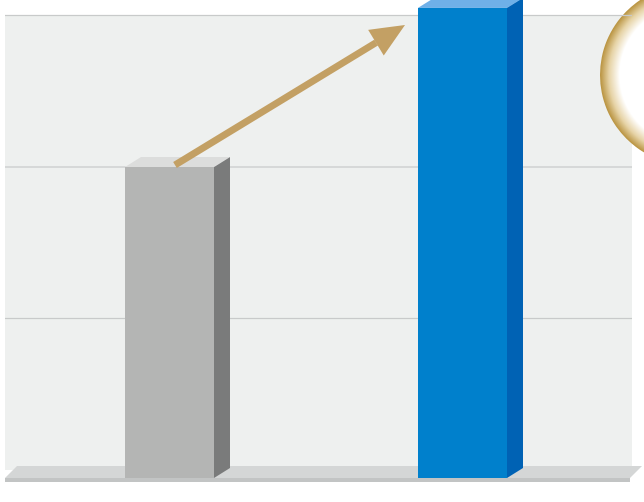 Image resolution: width=644 pixels, height=502 pixels. Describe the element at coordinates (386, 40) in the screenshot. I see `arrow-head` at that location.